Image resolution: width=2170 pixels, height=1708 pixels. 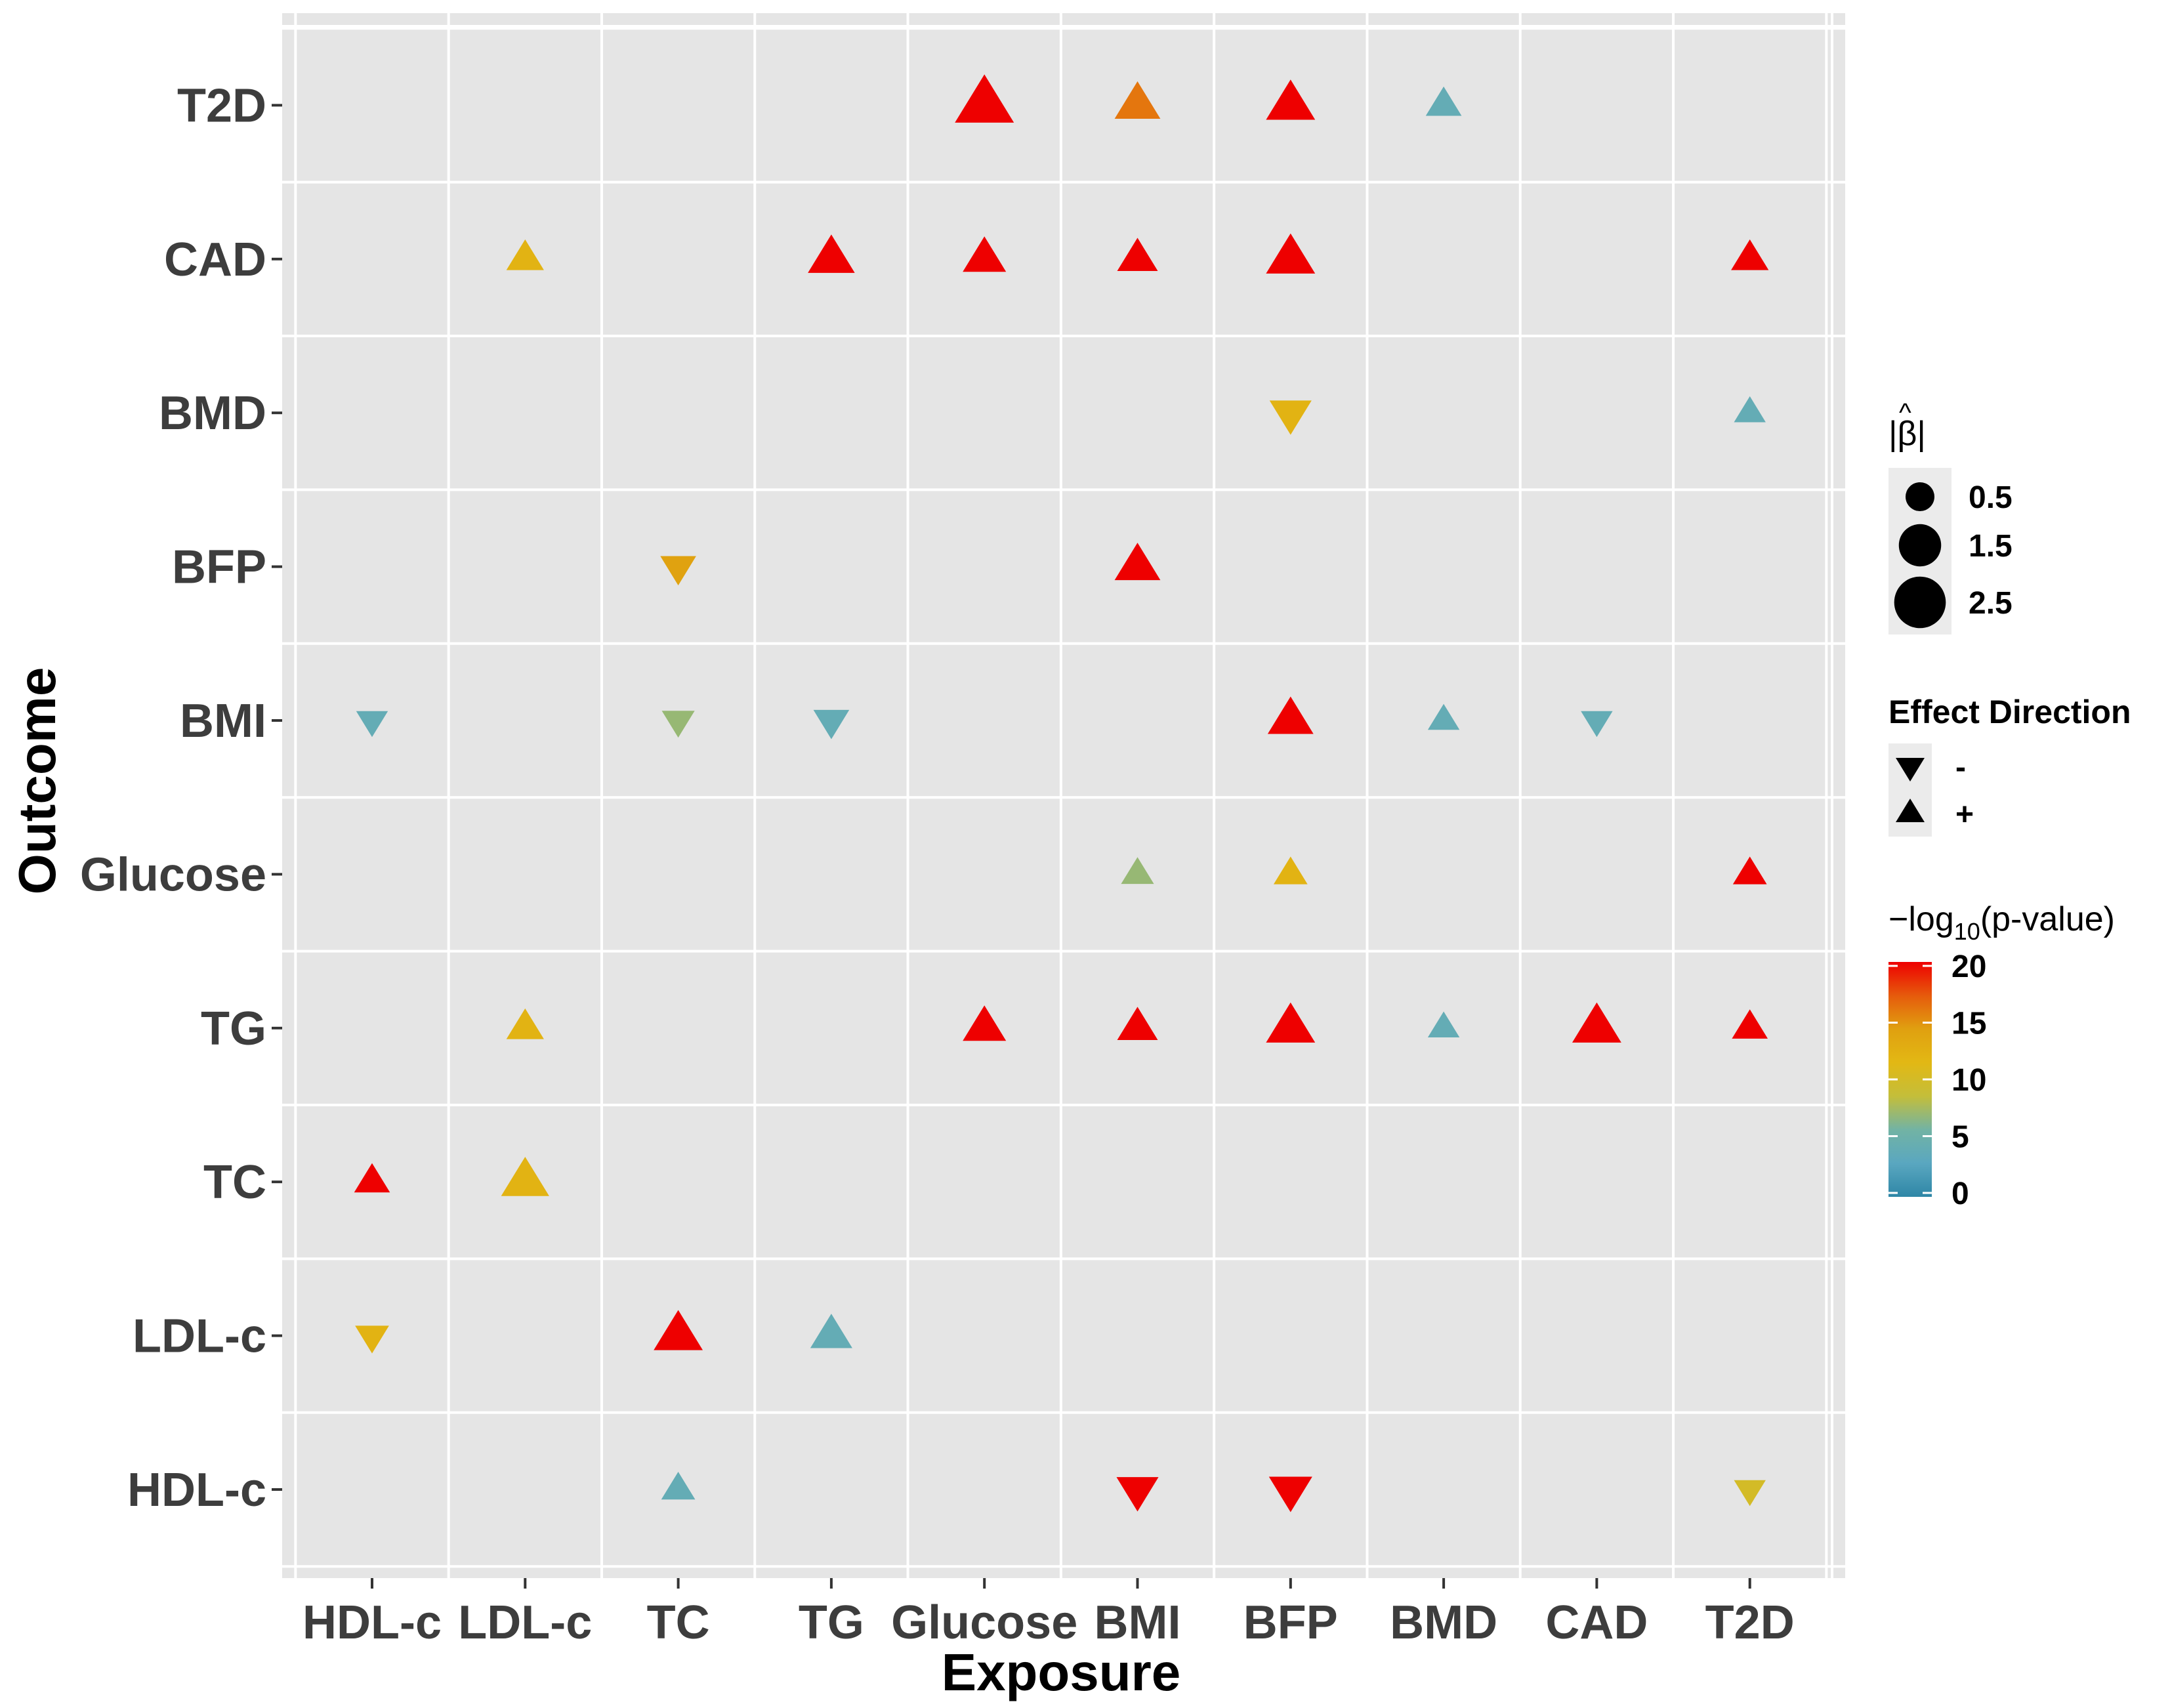 I want to click on direction-legend: Effect Direction -+, so click(x=2009, y=766).